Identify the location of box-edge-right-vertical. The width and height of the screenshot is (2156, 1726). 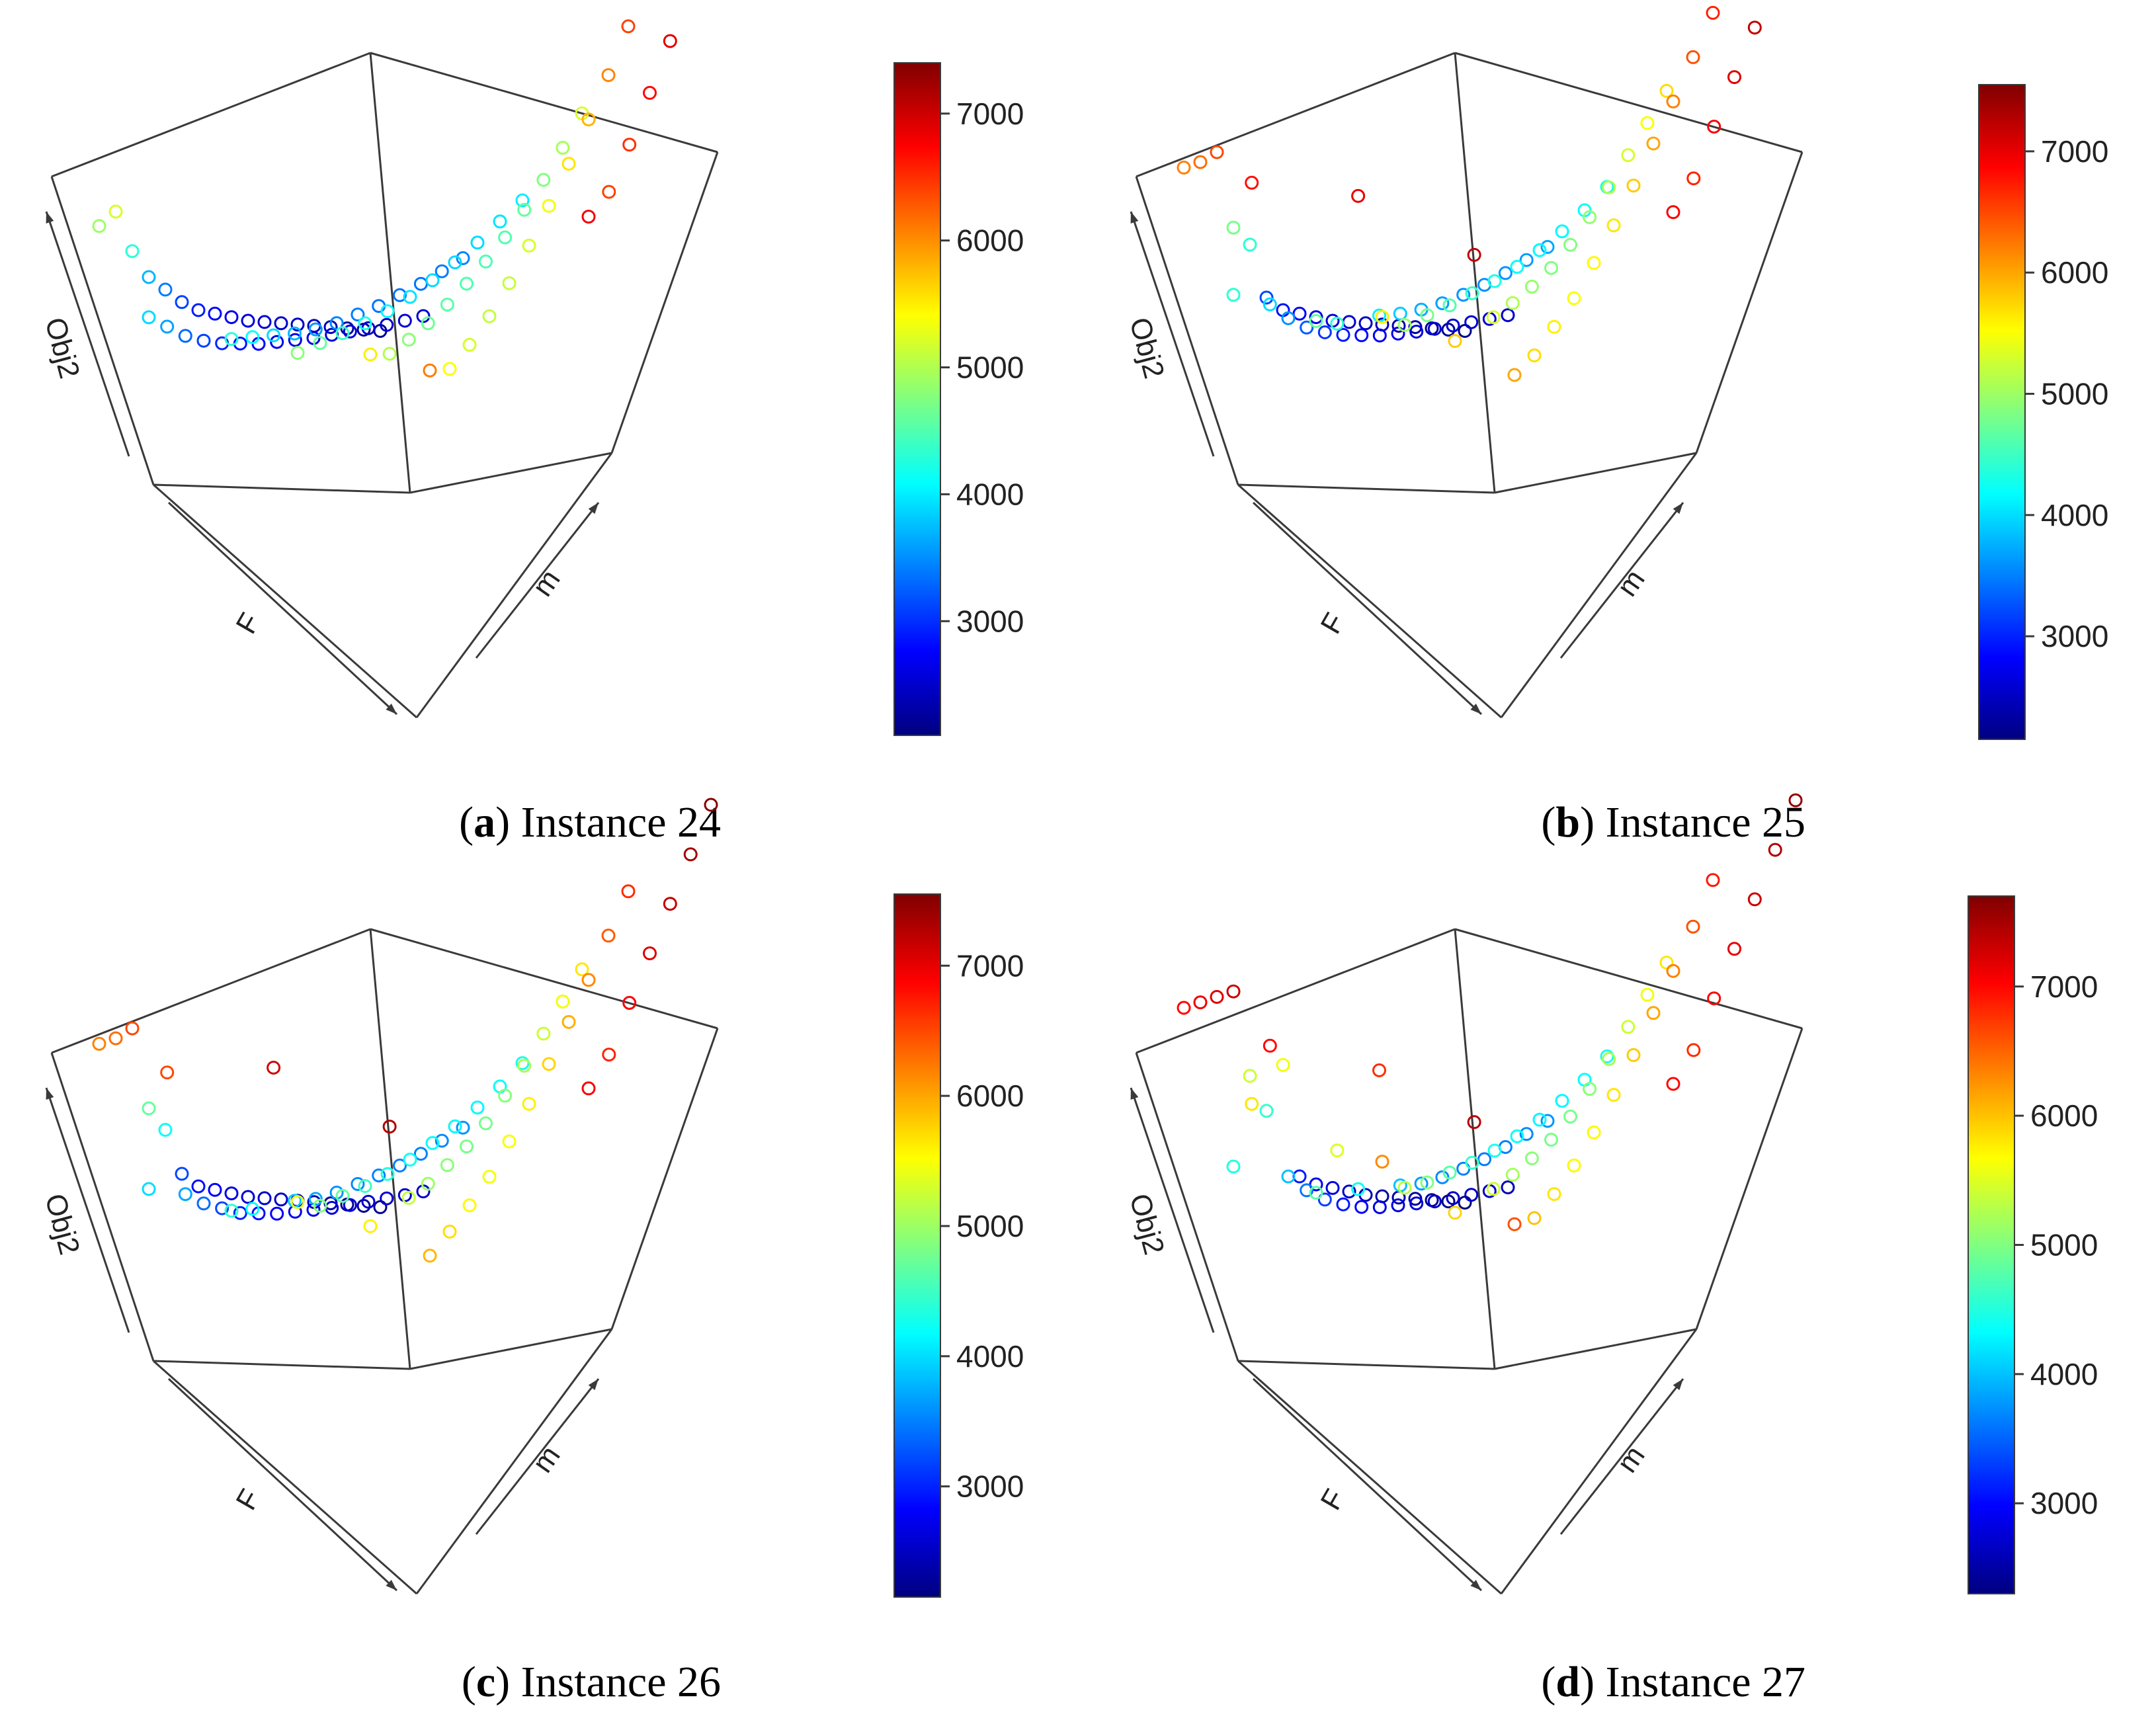
(1749, 302).